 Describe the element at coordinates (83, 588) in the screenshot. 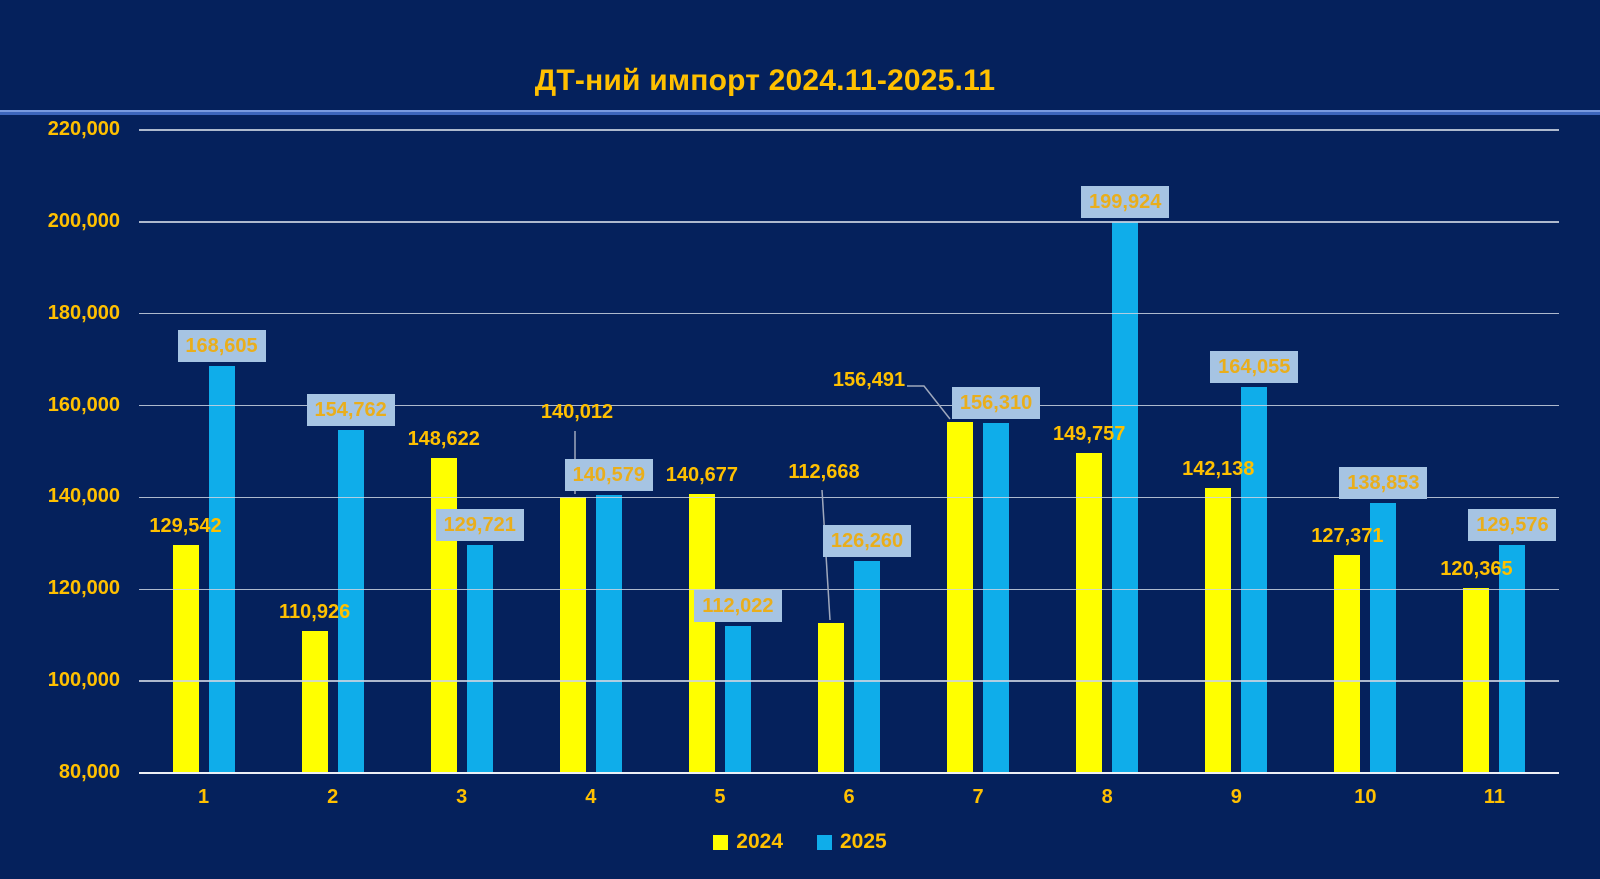

I see `y-axis-tick-label: 120,000` at that location.